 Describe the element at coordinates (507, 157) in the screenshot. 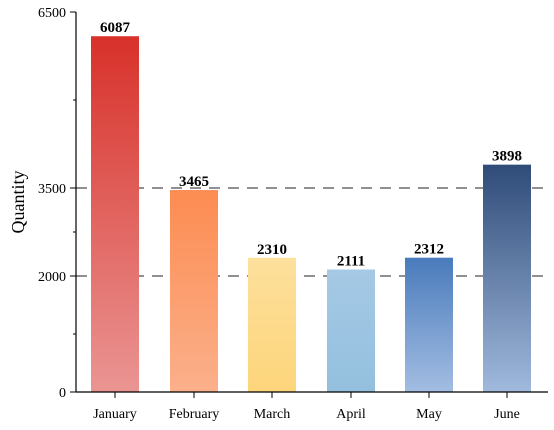

I see `data-label-june: 3898` at that location.